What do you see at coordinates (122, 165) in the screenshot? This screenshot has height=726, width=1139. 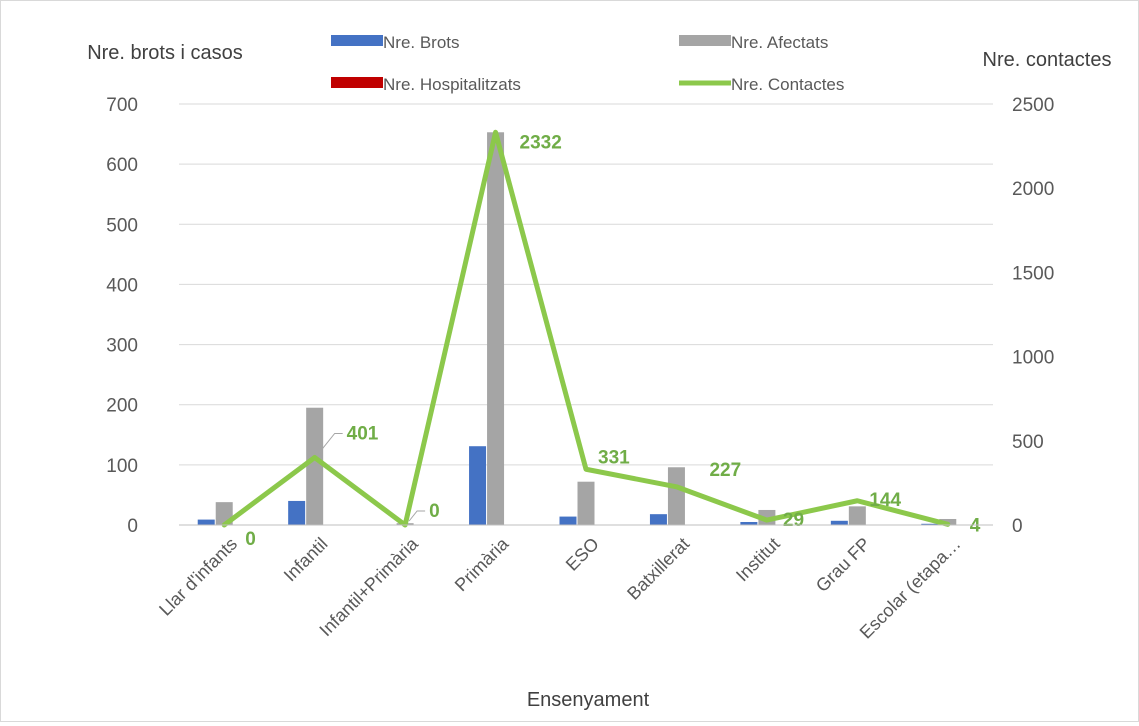 I see `y-tick-label: 600` at bounding box center [122, 165].